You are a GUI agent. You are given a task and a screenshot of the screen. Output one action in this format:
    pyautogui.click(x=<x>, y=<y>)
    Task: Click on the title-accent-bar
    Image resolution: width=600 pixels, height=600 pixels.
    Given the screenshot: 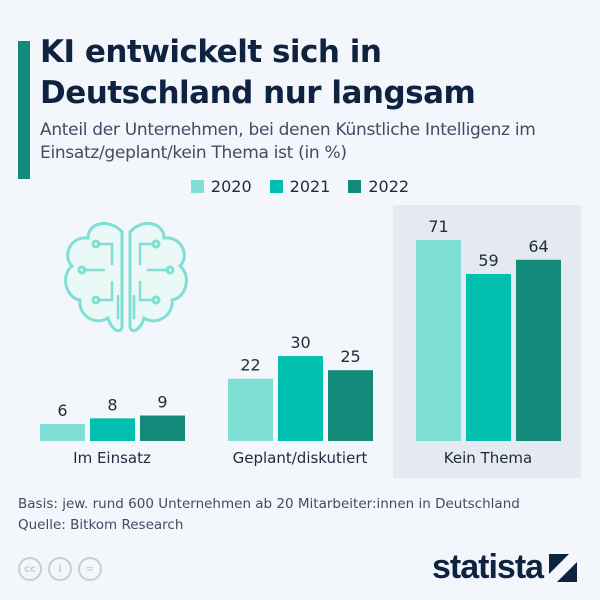 What is the action you would take?
    pyautogui.click(x=24, y=110)
    